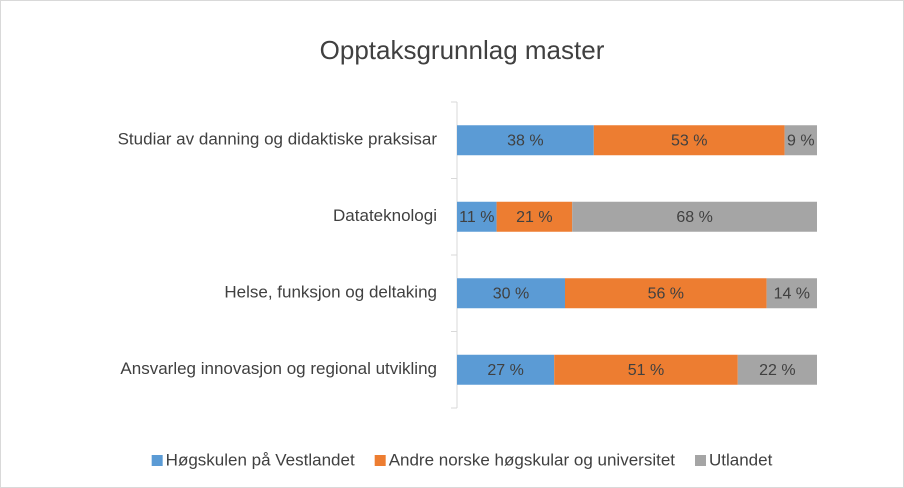 The image size is (904, 488). I want to click on value-label: 21 %, so click(534, 217).